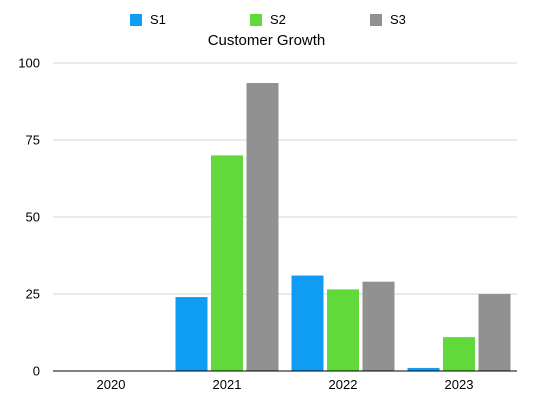 Image resolution: width=533 pixels, height=402 pixels. Describe the element at coordinates (278, 19) in the screenshot. I see `legend-label-s2: S2` at that location.